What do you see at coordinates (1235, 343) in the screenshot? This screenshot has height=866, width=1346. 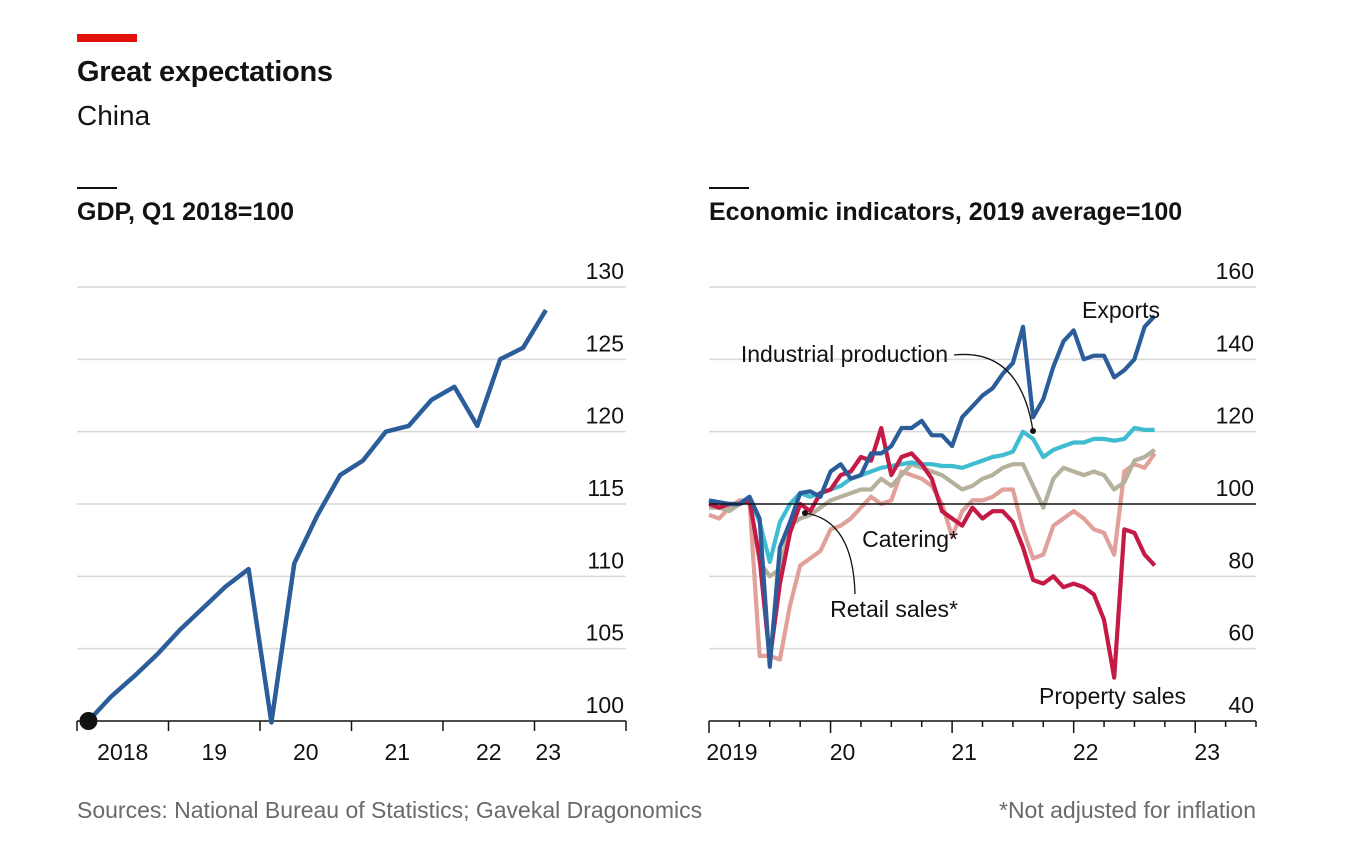 I see `indicators-ytick-label: 140` at bounding box center [1235, 343].